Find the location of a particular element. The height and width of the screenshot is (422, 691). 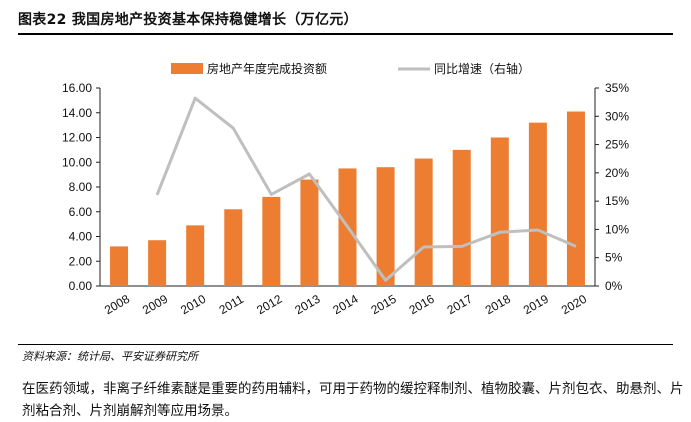

left-tick-label: 4.00 is located at coordinates (81, 237).